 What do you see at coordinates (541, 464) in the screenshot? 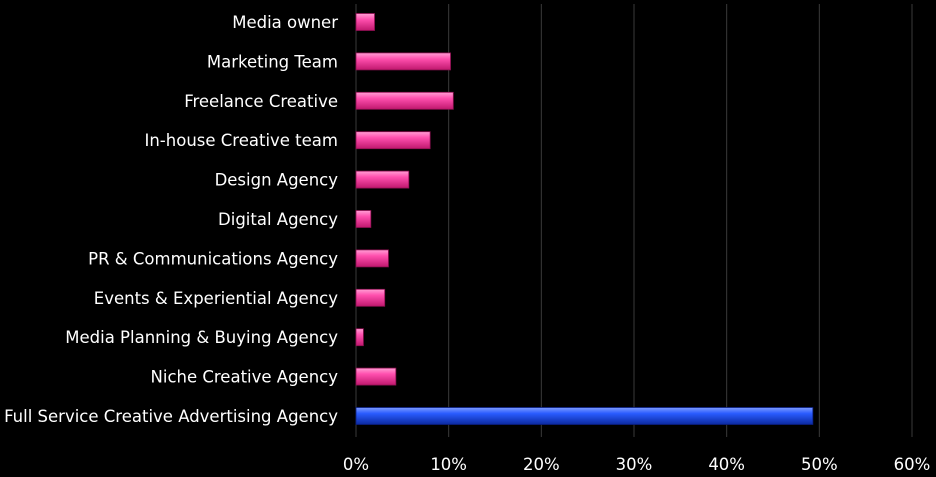
I see `x-tick-label: 20%` at bounding box center [541, 464].